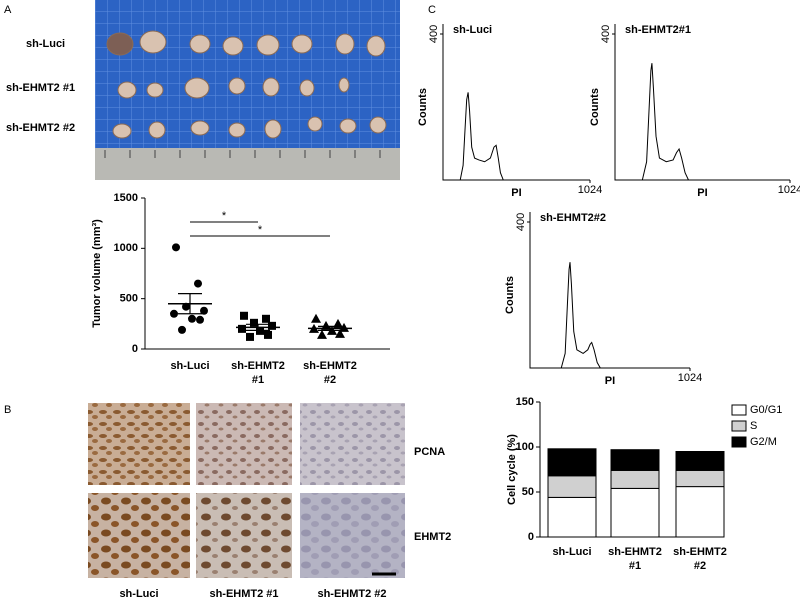 The width and height of the screenshot is (800, 603). What do you see at coordinates (40, 88) in the screenshot?
I see `photo-row-label: sh-EHMT2 #1` at bounding box center [40, 88].